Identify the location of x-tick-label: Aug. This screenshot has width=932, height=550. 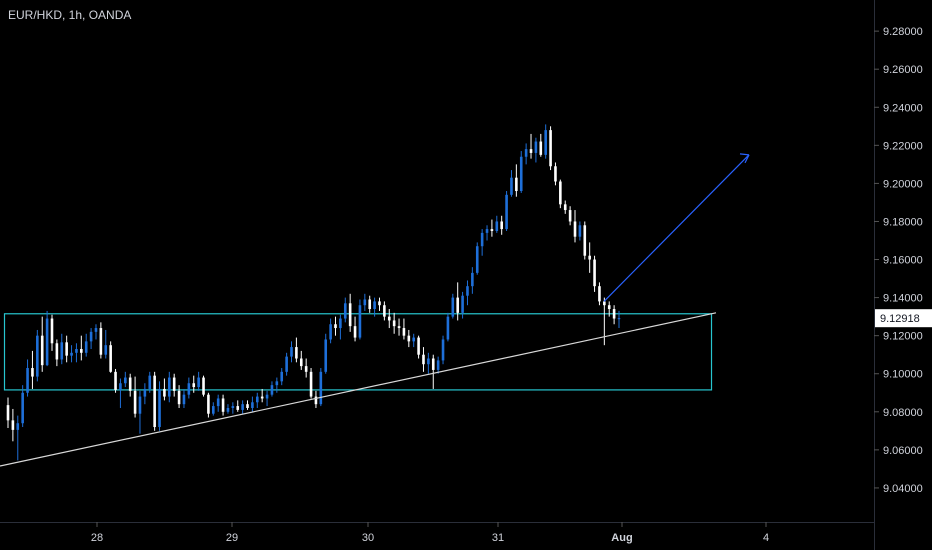
(621, 538).